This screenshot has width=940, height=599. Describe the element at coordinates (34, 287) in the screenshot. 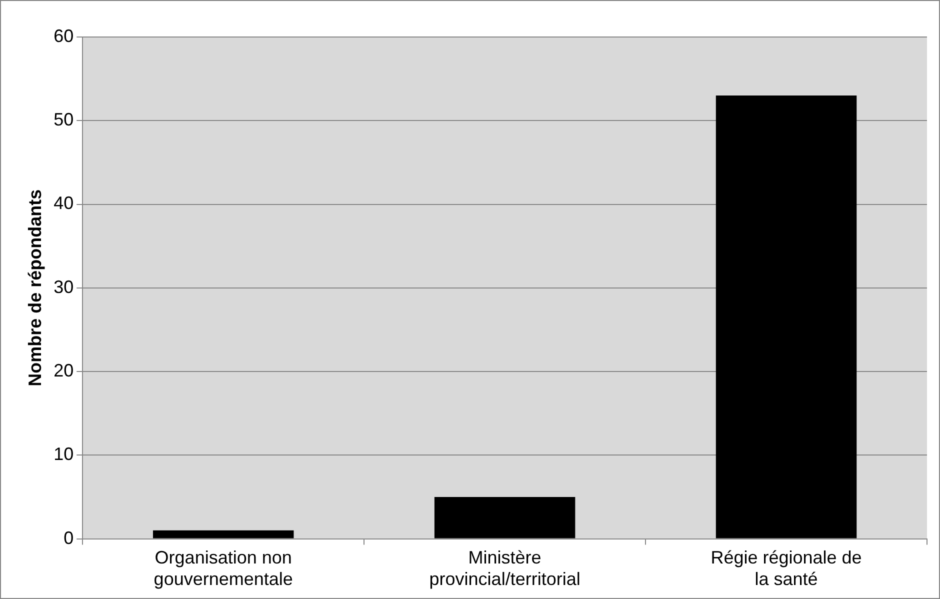

I see `y-axis-title: Nombre de répondants` at that location.